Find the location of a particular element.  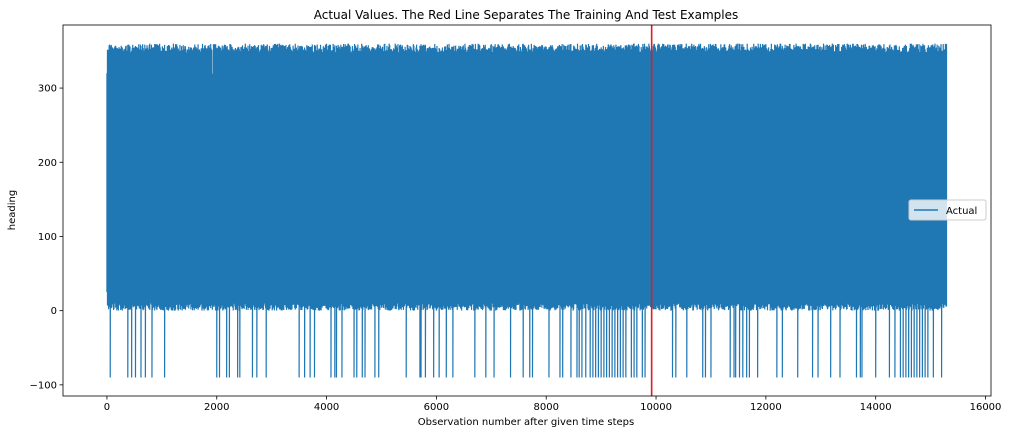

x-tick-label: 0 is located at coordinates (107, 407).